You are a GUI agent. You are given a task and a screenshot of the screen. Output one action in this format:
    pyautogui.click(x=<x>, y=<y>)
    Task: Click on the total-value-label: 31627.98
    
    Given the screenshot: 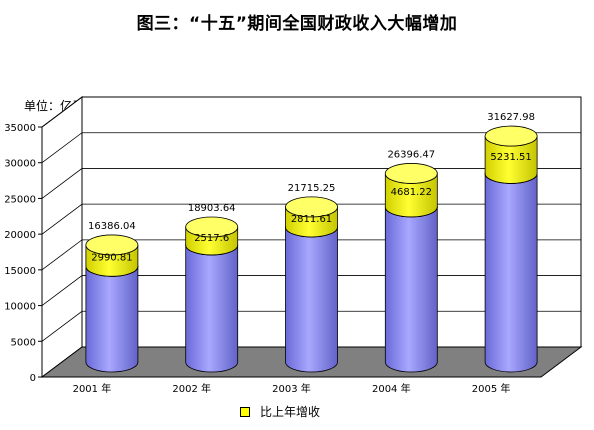 What is the action you would take?
    pyautogui.click(x=511, y=117)
    